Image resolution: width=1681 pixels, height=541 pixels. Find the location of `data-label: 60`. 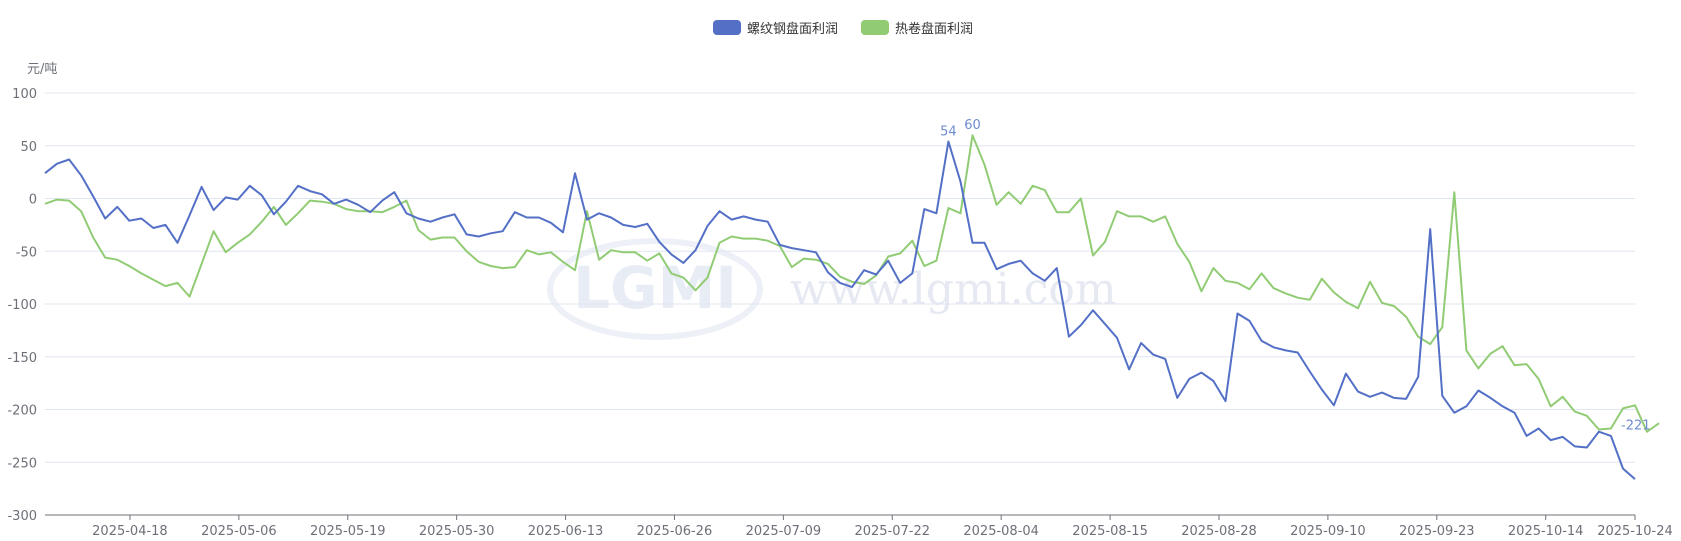

data-label: 60 is located at coordinates (972, 125).